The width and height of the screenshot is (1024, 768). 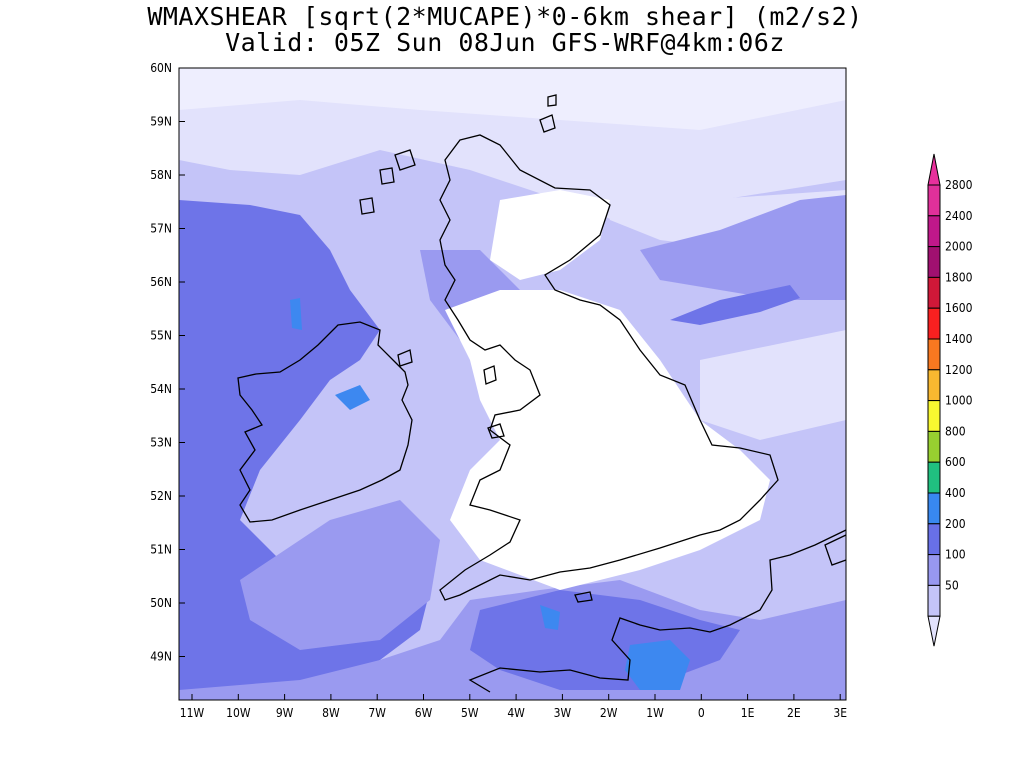 I want to click on lat-tick-label: 54N, so click(x=161, y=389).